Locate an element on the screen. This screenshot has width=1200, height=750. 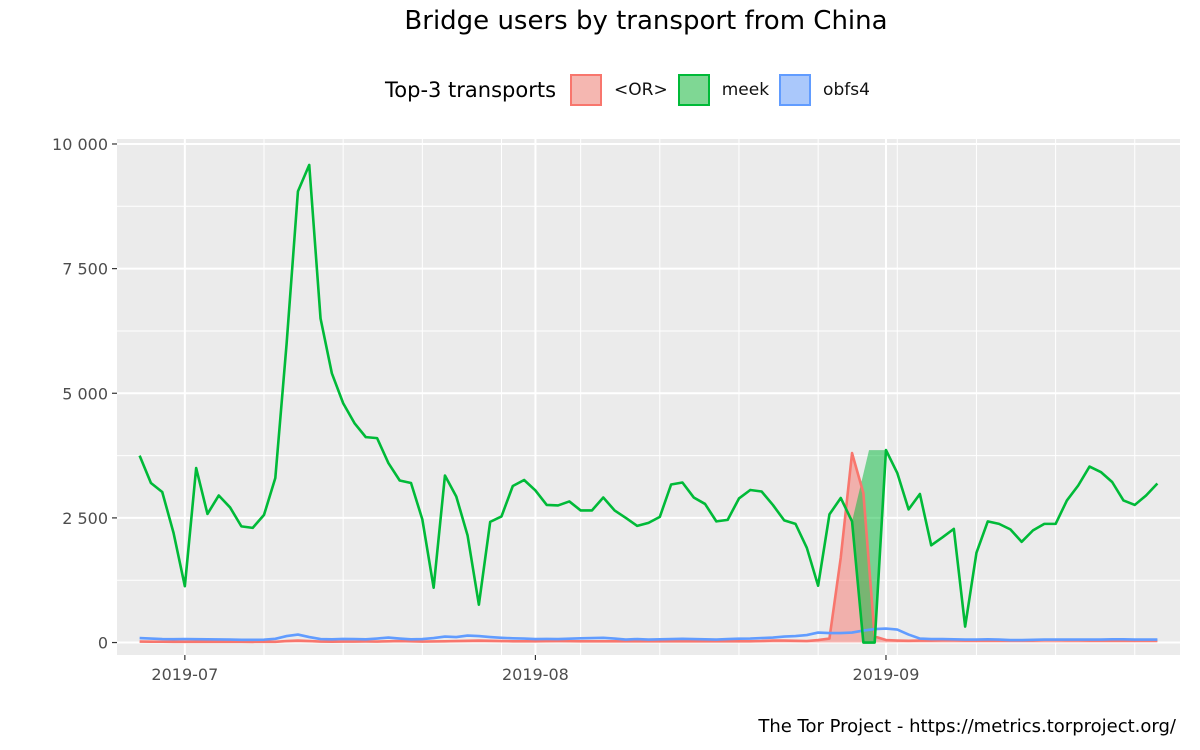
x-tick-label: 2019-07 is located at coordinates (184, 674).